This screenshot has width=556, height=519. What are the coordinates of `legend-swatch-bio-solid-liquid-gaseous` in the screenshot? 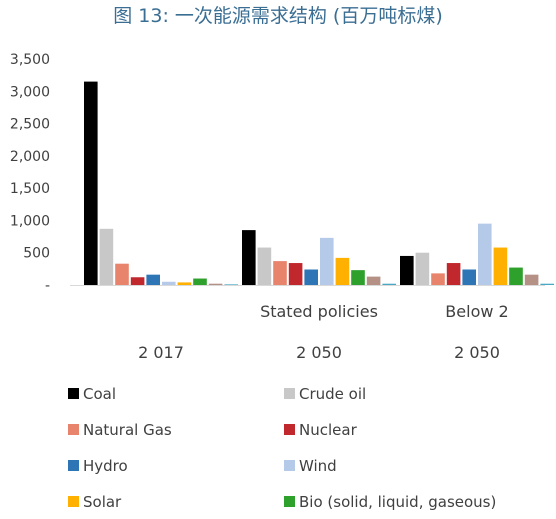 It's located at (289, 501).